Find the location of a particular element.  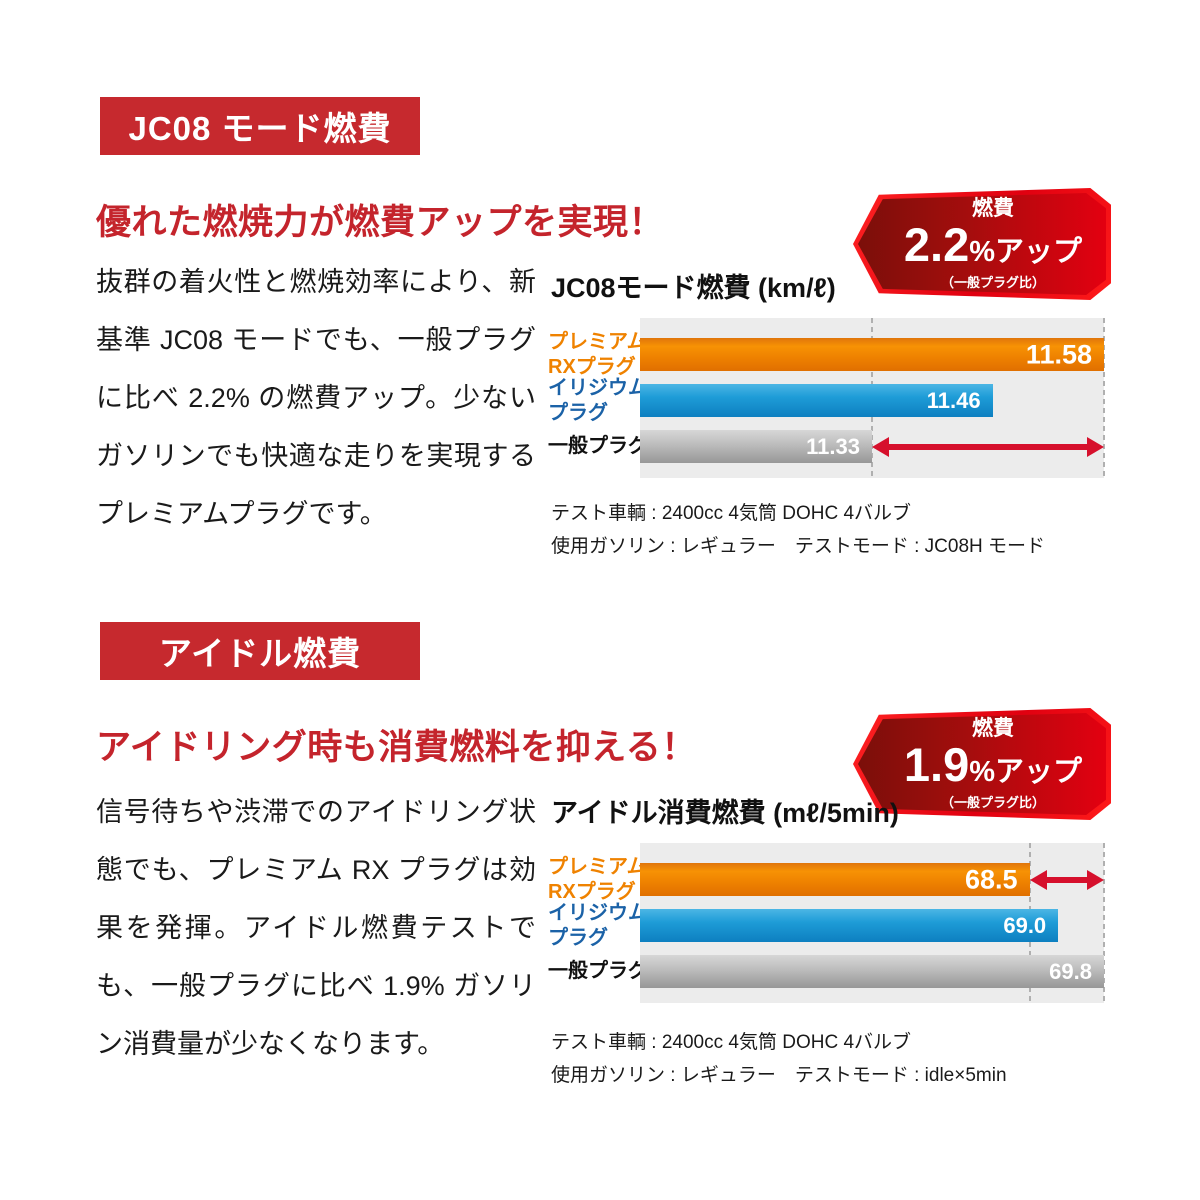

section-header-jc08: JC08 モード燃費 is located at coordinates (260, 126).